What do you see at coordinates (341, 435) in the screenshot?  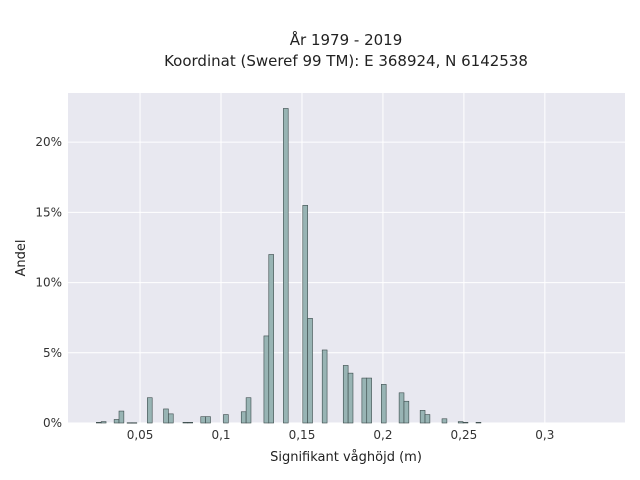 I see `x-axis-ticks: 0,05 0,1 0,15 0,2 0,25 0,3` at bounding box center [341, 435].